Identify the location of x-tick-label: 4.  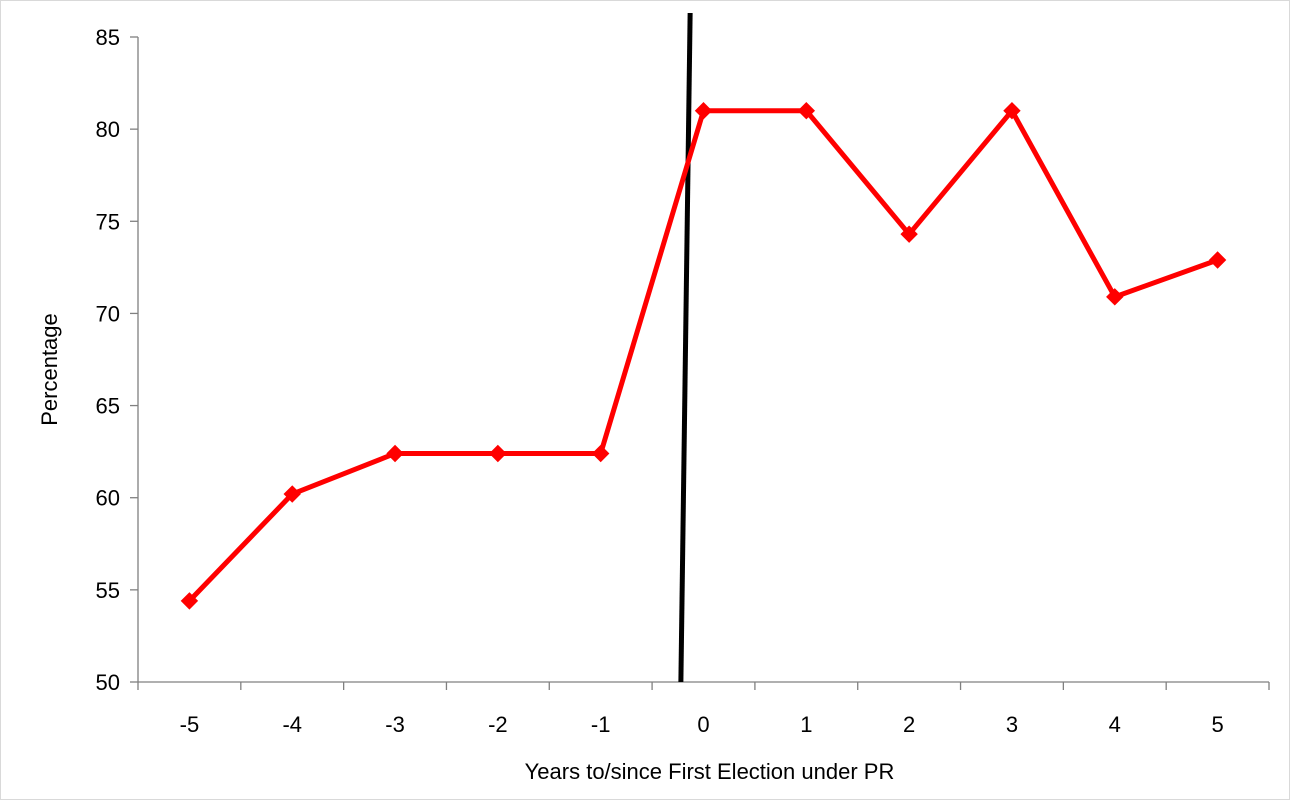
(1115, 724).